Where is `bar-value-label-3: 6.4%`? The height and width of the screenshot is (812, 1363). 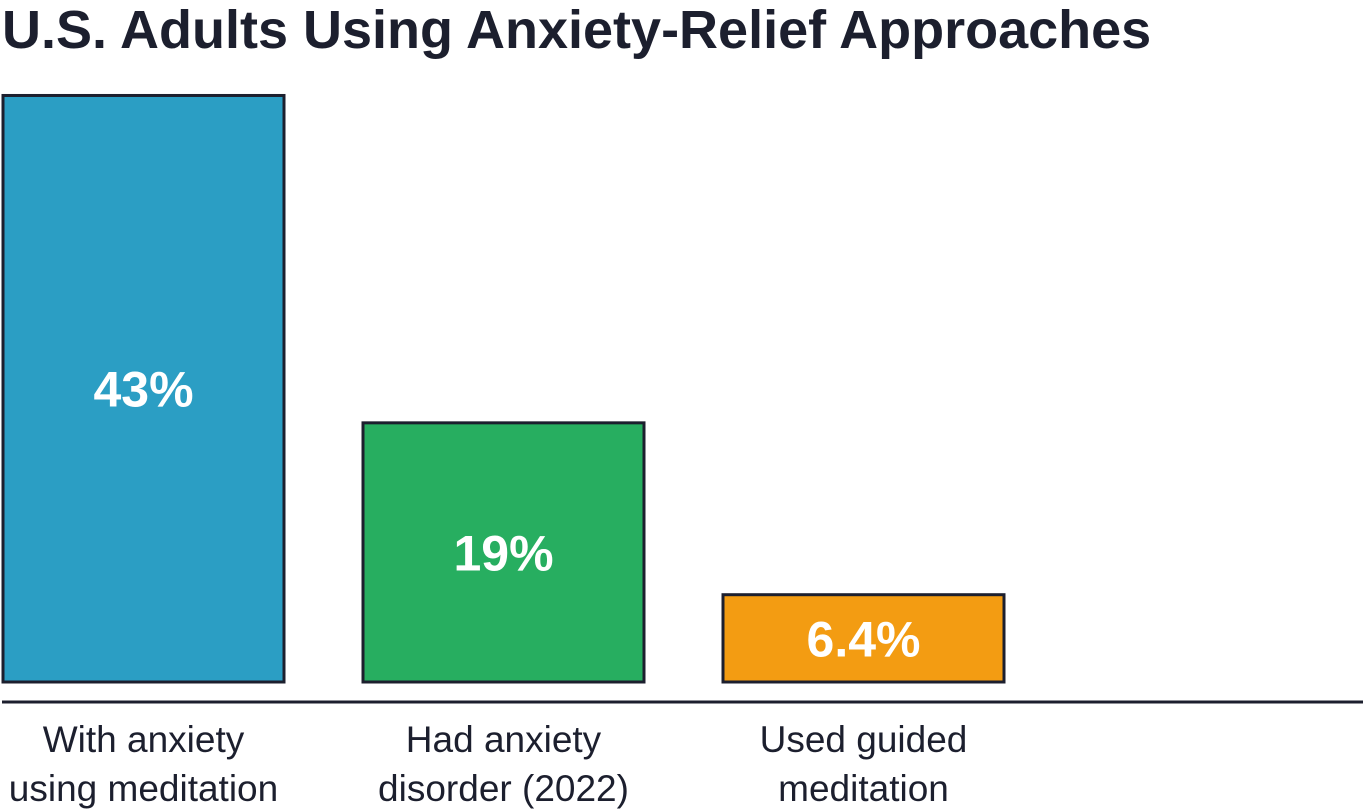 bar-value-label-3: 6.4% is located at coordinates (864, 639).